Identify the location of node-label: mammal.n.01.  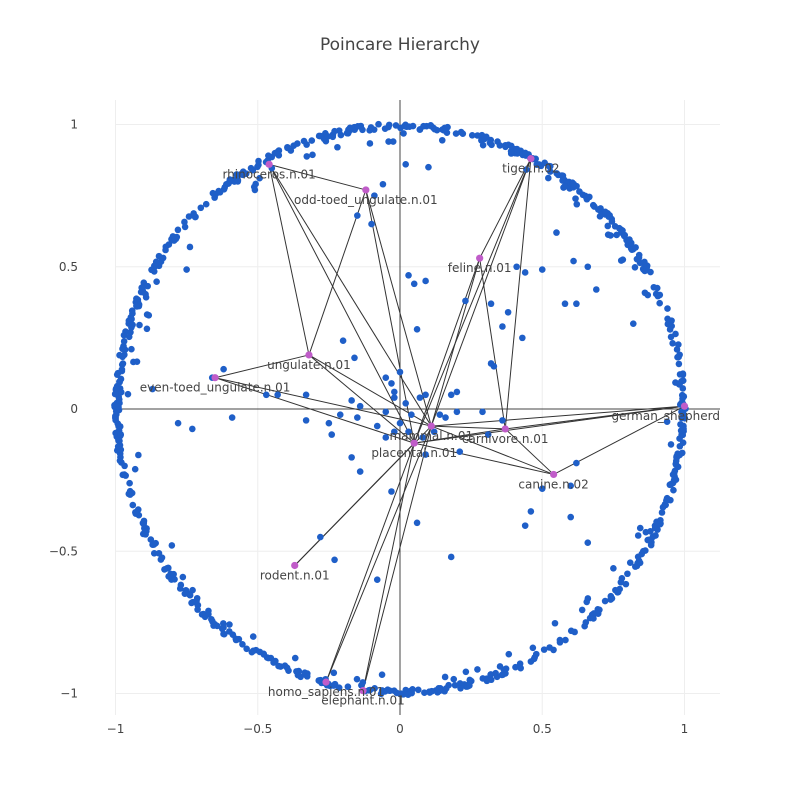
(431, 436).